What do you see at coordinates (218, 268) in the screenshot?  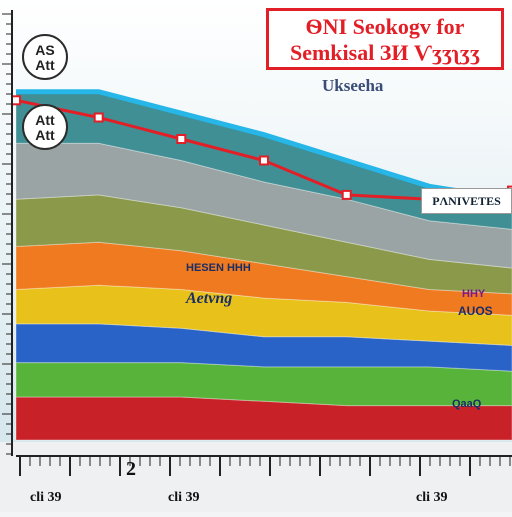 I see `annotation-a: HESEN HHH` at bounding box center [218, 268].